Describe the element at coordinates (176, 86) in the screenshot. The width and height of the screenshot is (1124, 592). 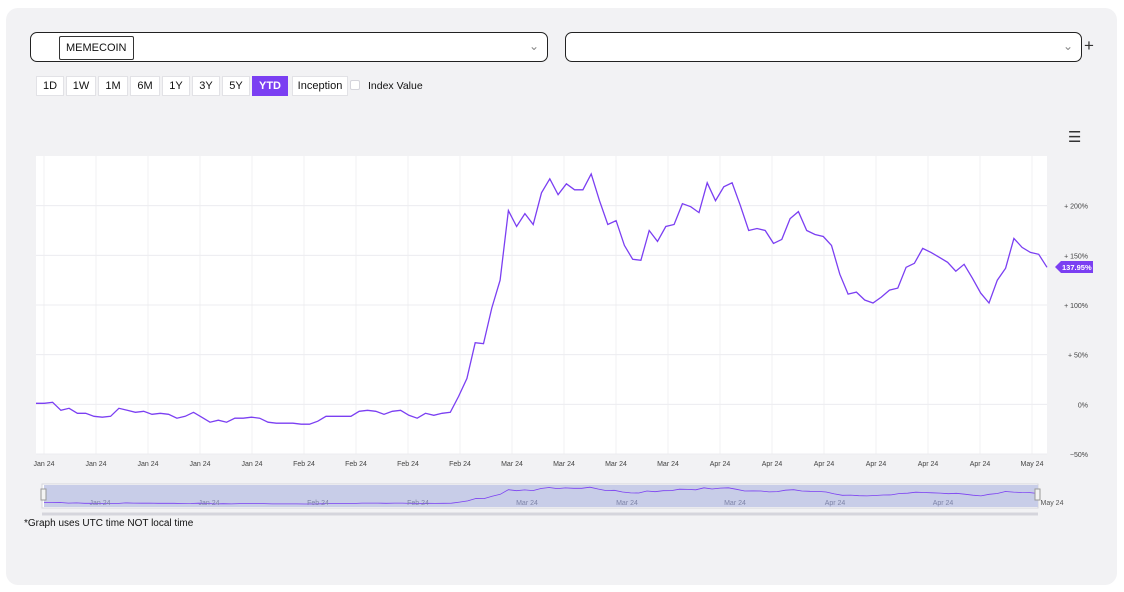
I see `range-1y: 1Y` at that location.